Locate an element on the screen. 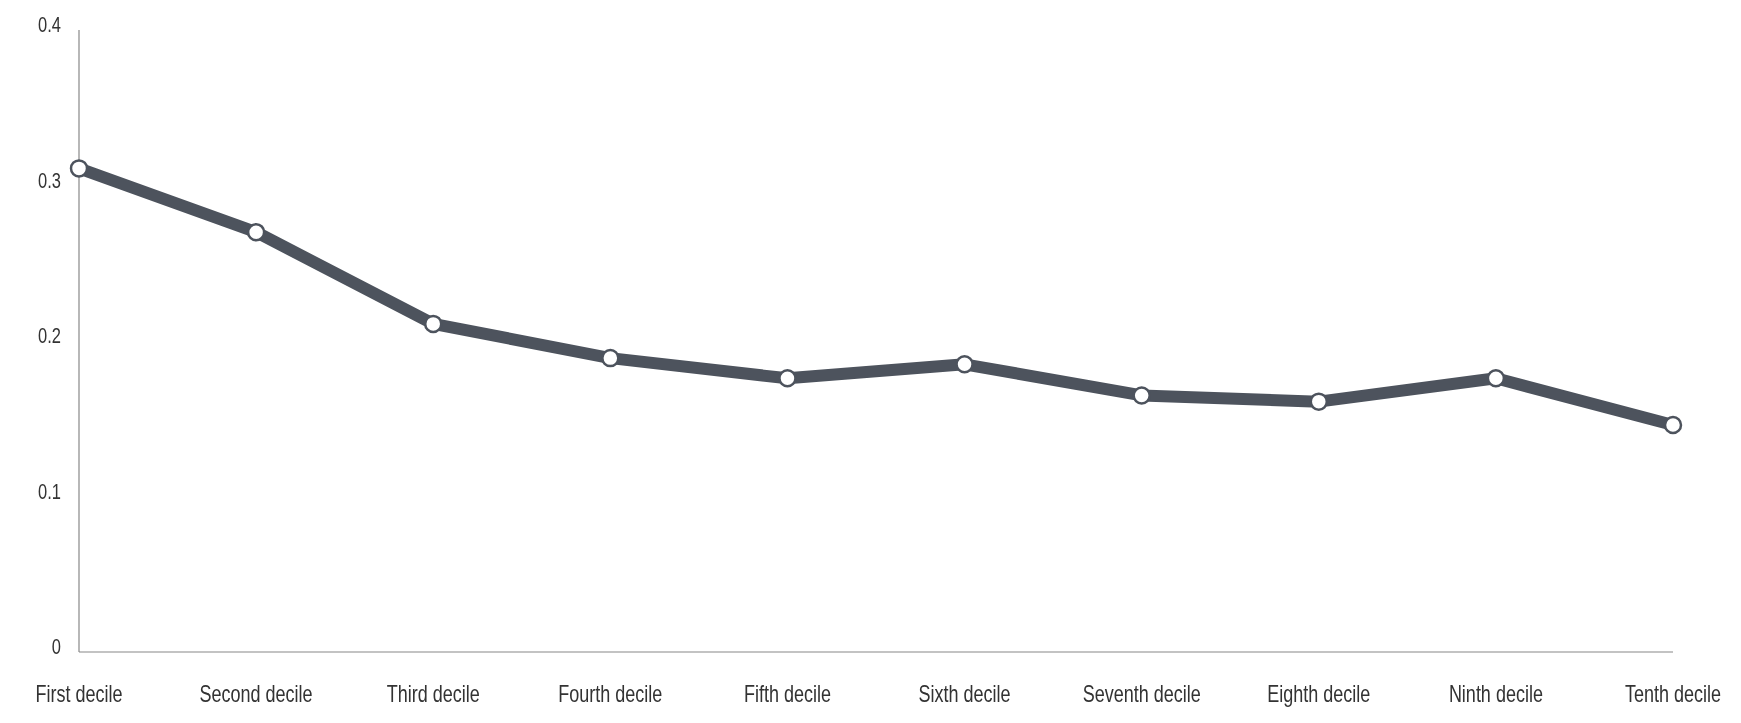 This screenshot has height=723, width=1741. x-tick-label: Sixth decile is located at coordinates (964, 693).